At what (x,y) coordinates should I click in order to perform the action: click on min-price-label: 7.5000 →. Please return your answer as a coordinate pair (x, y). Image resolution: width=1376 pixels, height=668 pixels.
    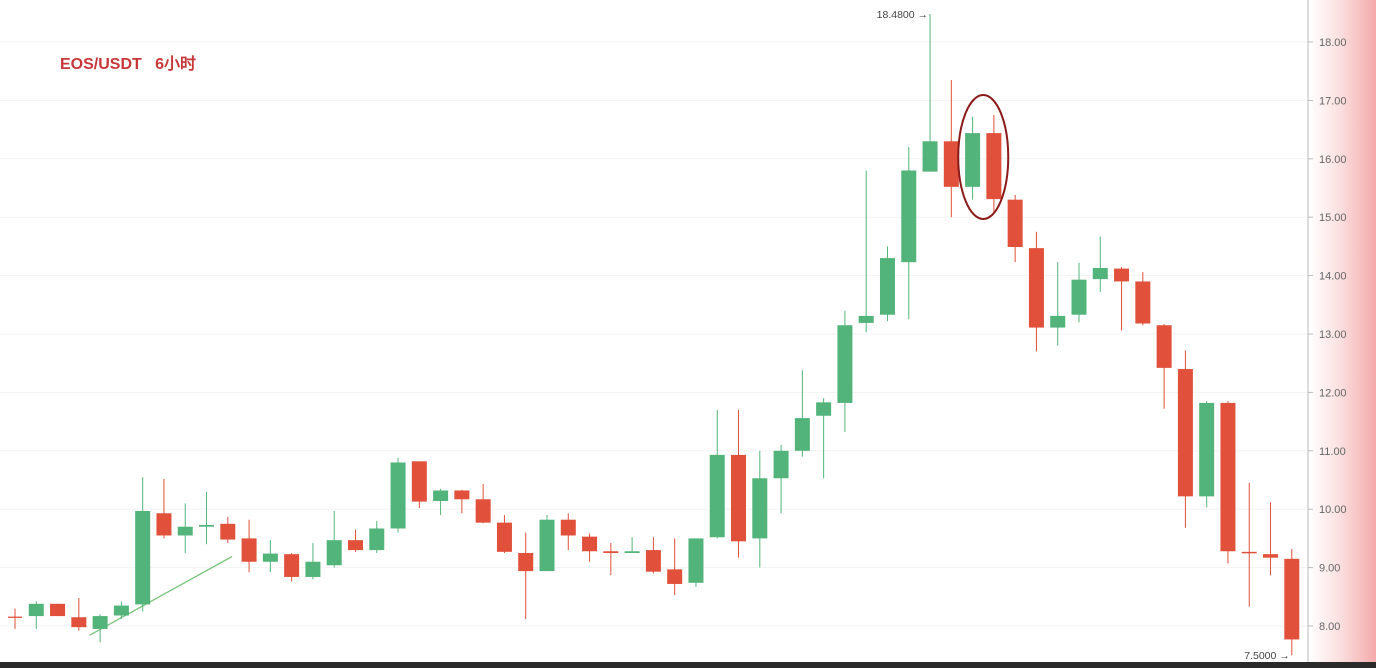
    Looking at the image, I should click on (1267, 656).